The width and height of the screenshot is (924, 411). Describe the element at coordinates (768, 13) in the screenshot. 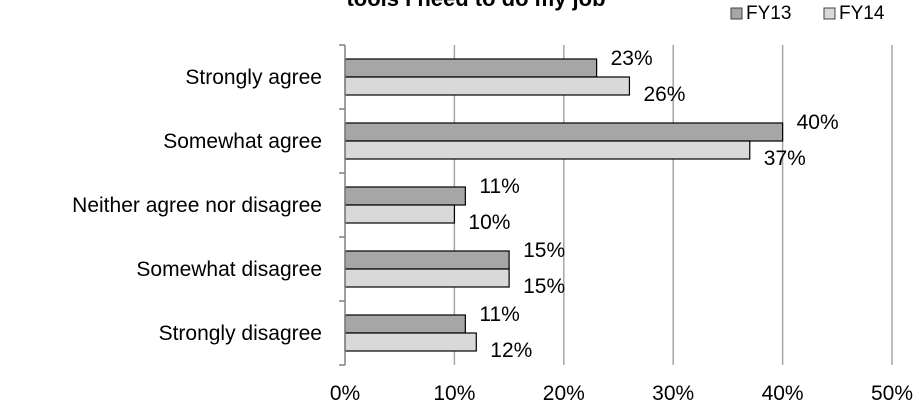

I see `legend-label-fy13: FY13` at that location.